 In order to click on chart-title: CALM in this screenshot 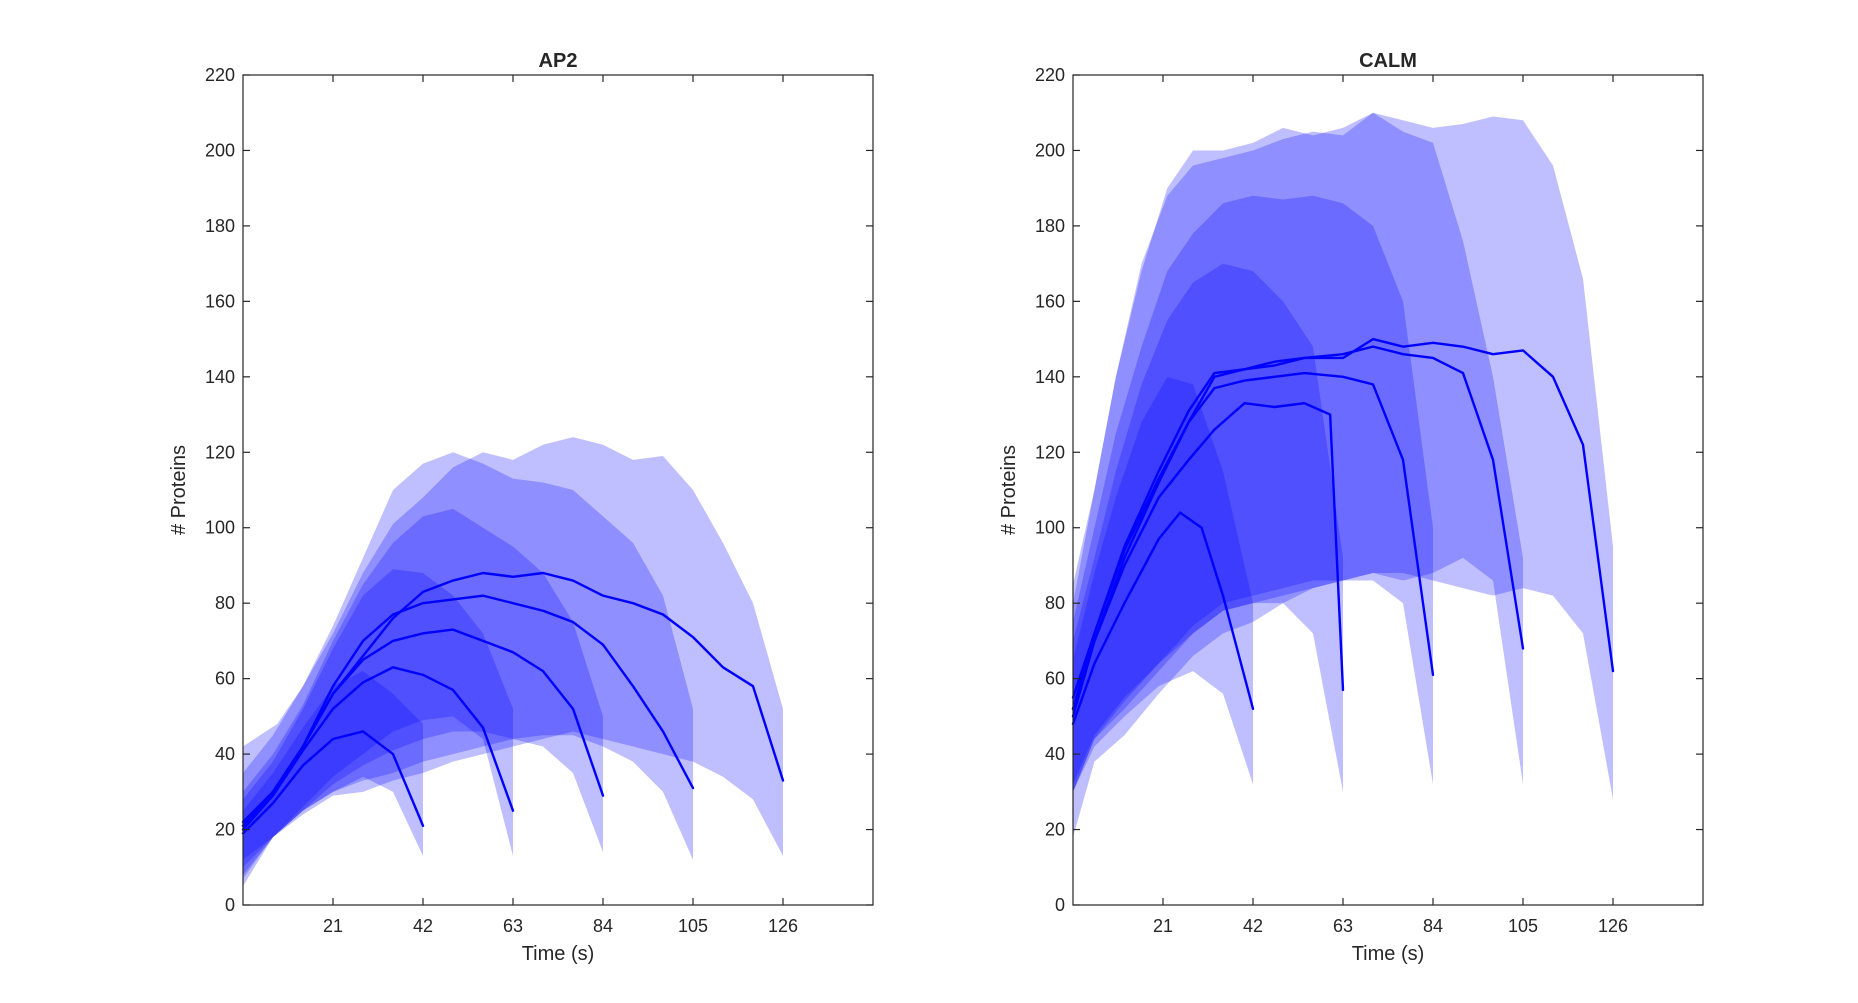, I will do `click(1388, 61)`.